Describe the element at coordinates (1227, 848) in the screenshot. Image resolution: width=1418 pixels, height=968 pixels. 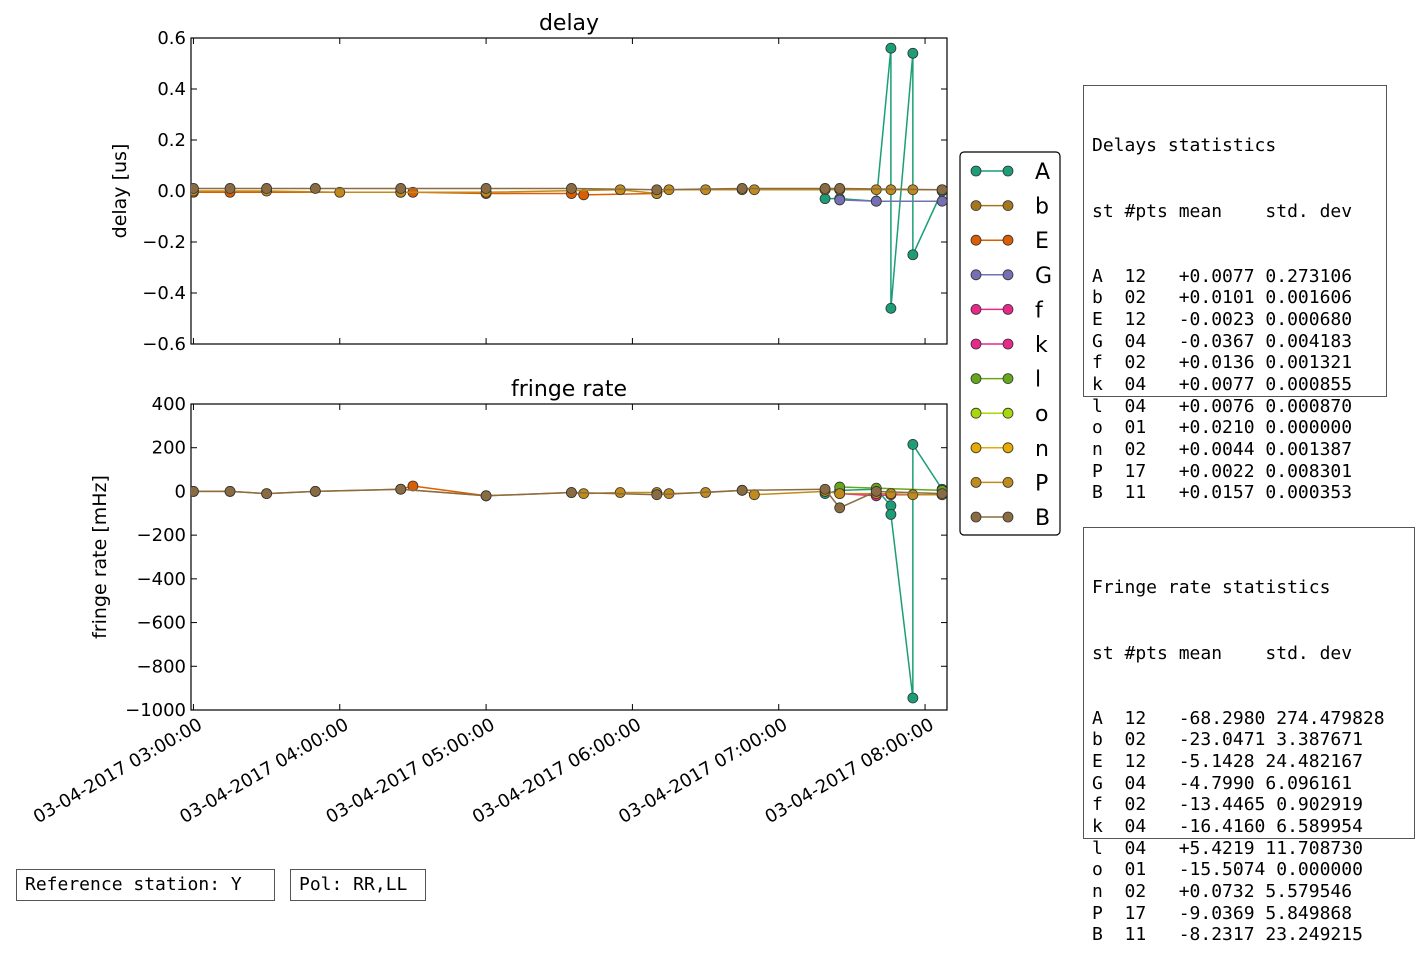
I see `rate-stats-row: l 04 +5.4219 11.708730` at that location.